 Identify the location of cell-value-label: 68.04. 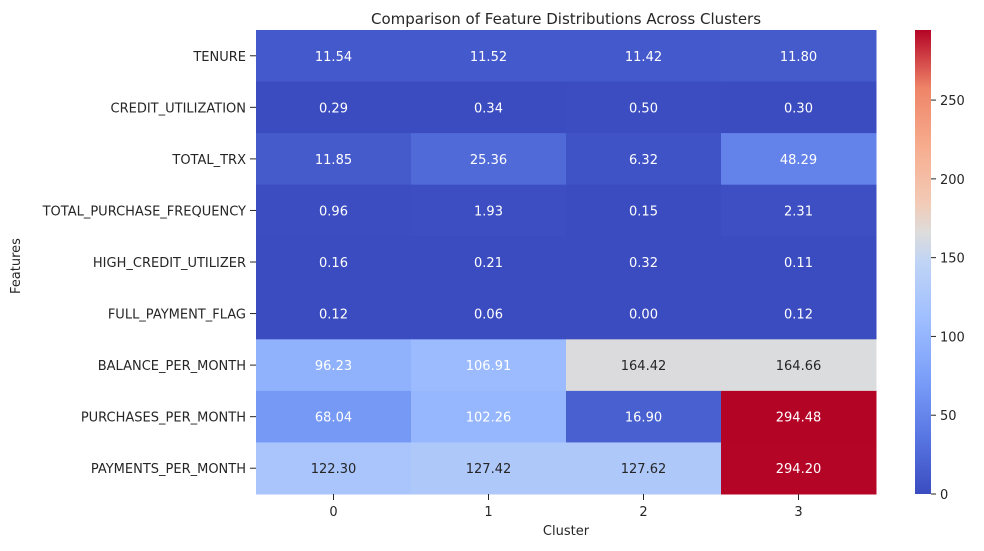
(333, 418).